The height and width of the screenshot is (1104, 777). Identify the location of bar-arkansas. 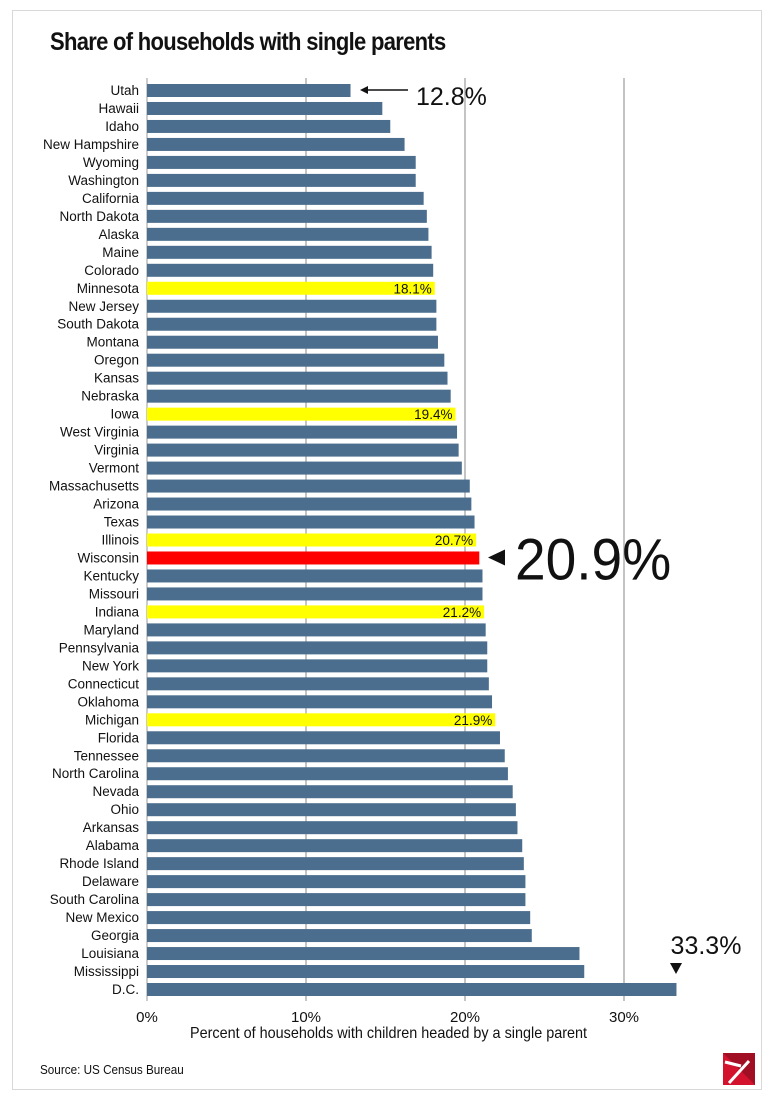
(332, 828).